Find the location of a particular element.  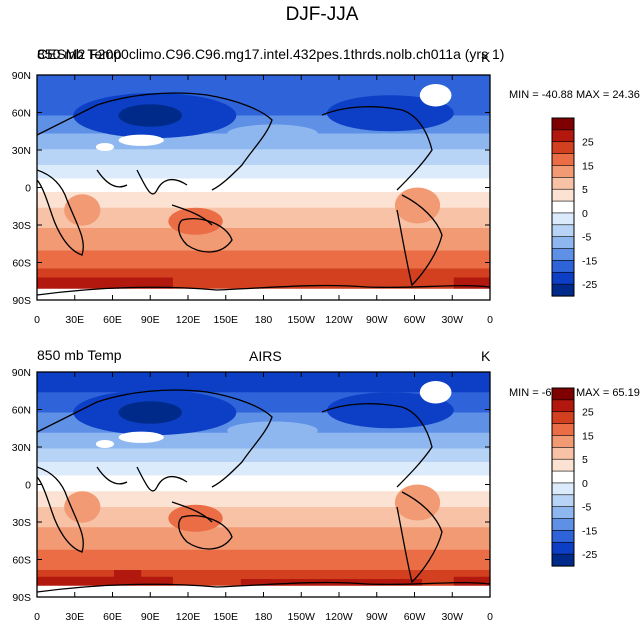

coastline-antarctica is located at coordinates (263, 587).